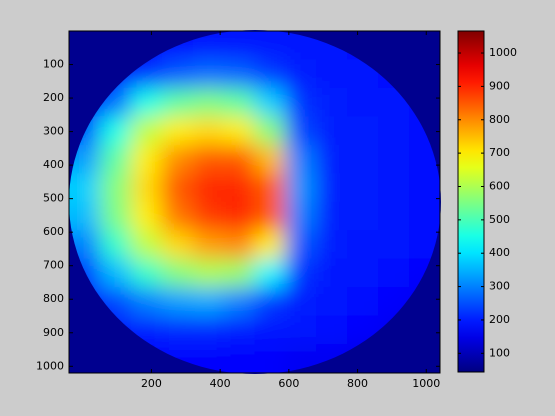  Describe the element at coordinates (499, 85) in the screenshot. I see `colorbar-tick-label: 900` at that location.